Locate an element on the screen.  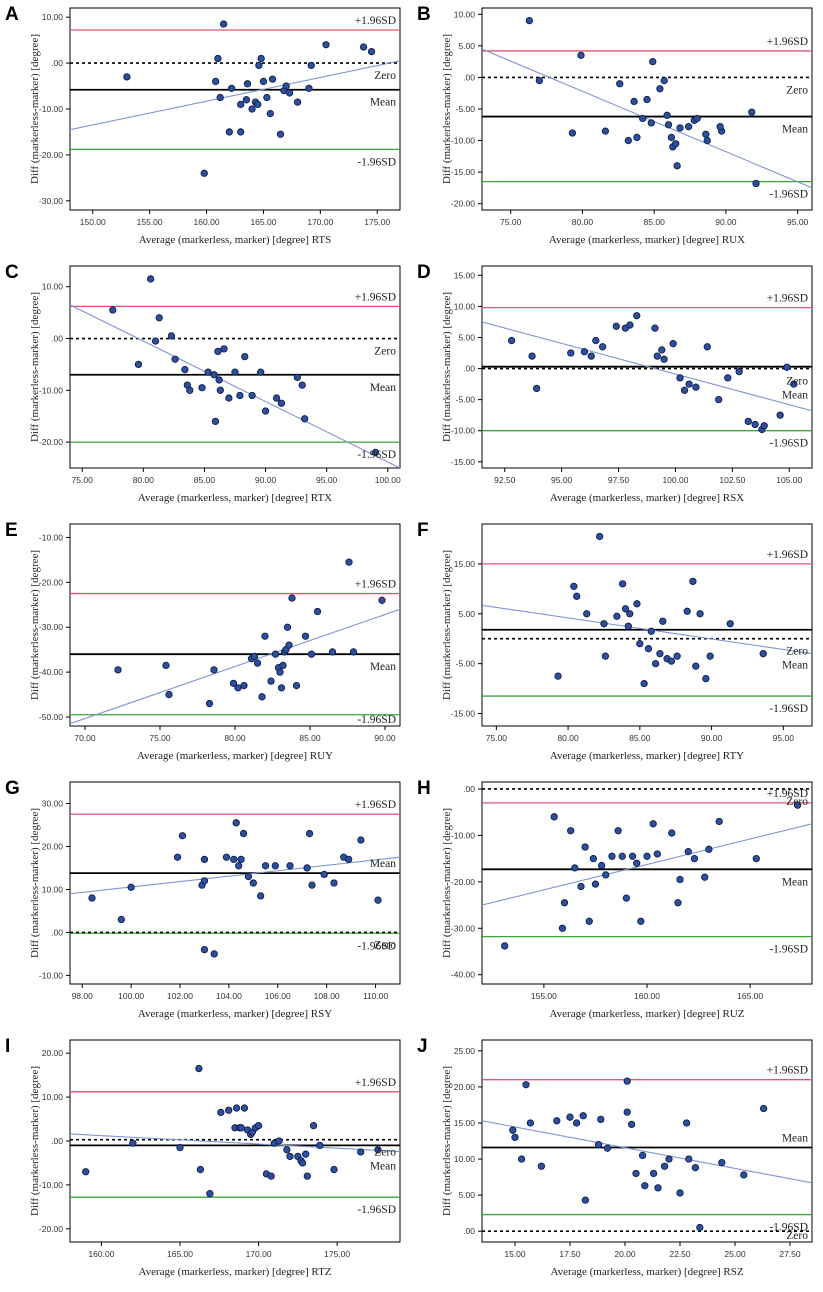
plot-area is located at coordinates (235, 109).